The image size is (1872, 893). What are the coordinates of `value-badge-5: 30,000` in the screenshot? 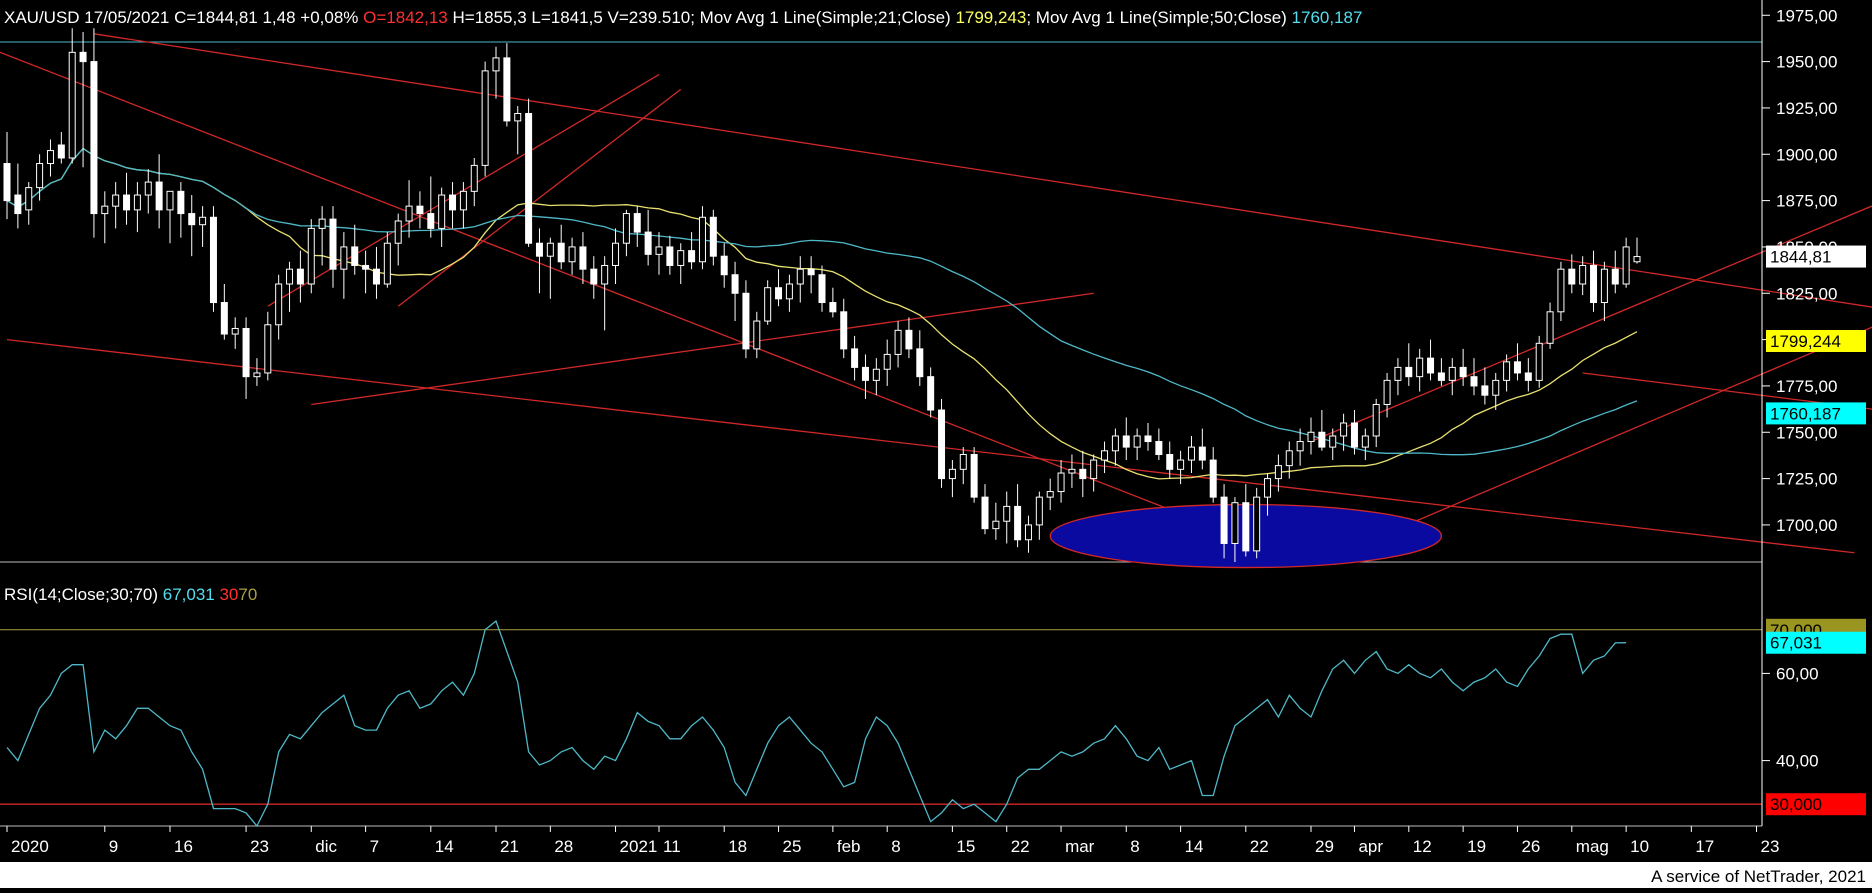 It's located at (1816, 804).